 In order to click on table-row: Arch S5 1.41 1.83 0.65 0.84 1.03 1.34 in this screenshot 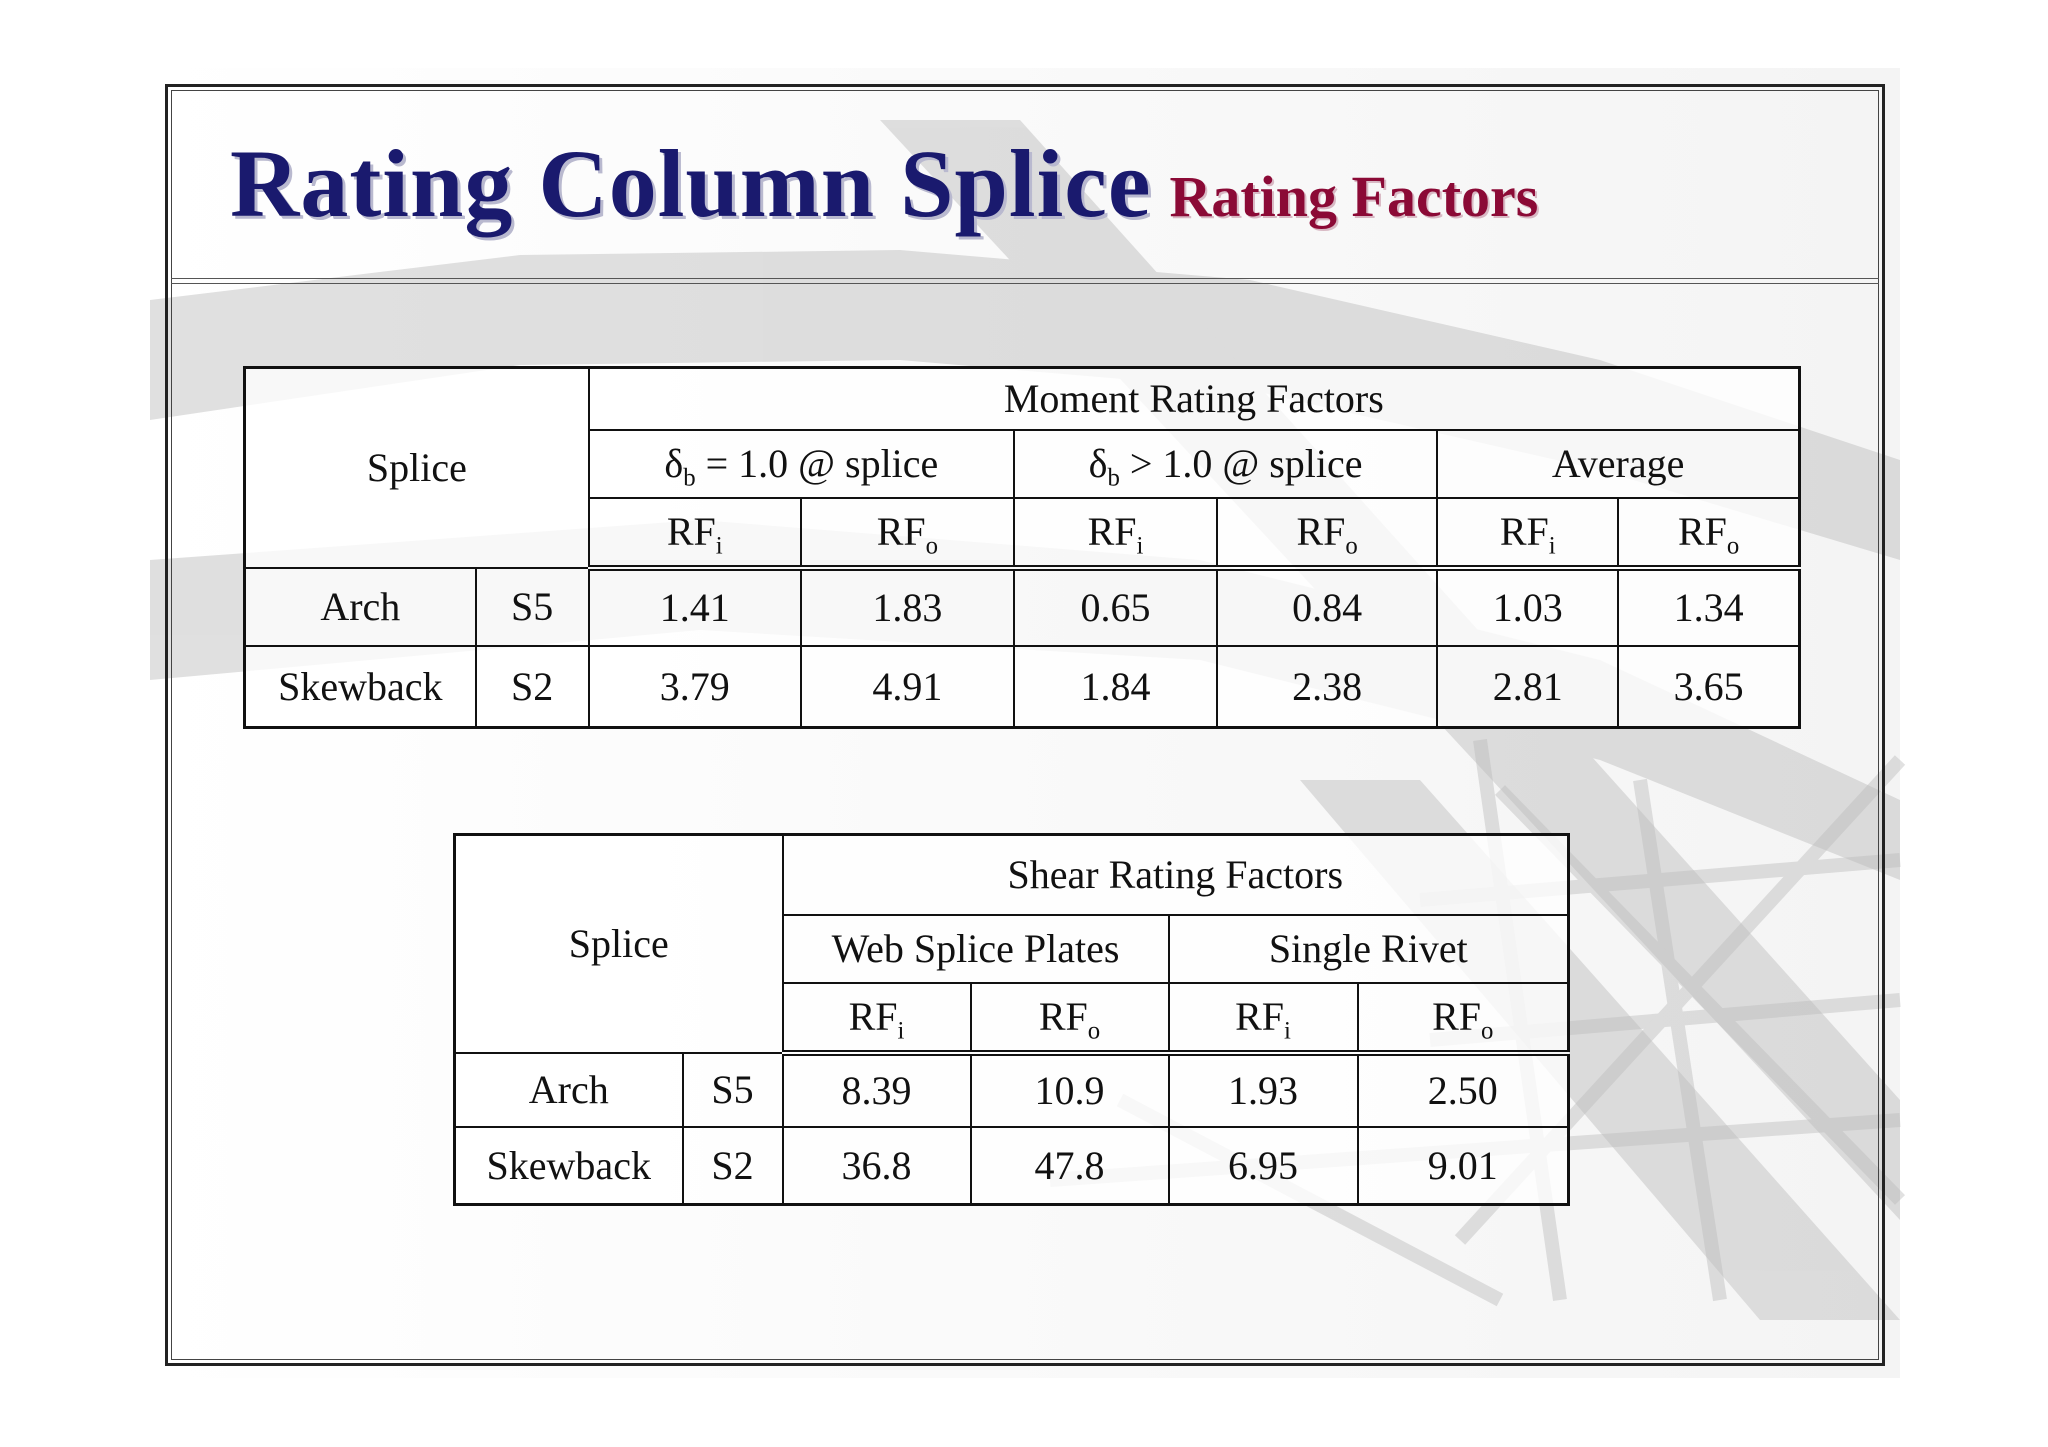, I will do `click(1022, 606)`.